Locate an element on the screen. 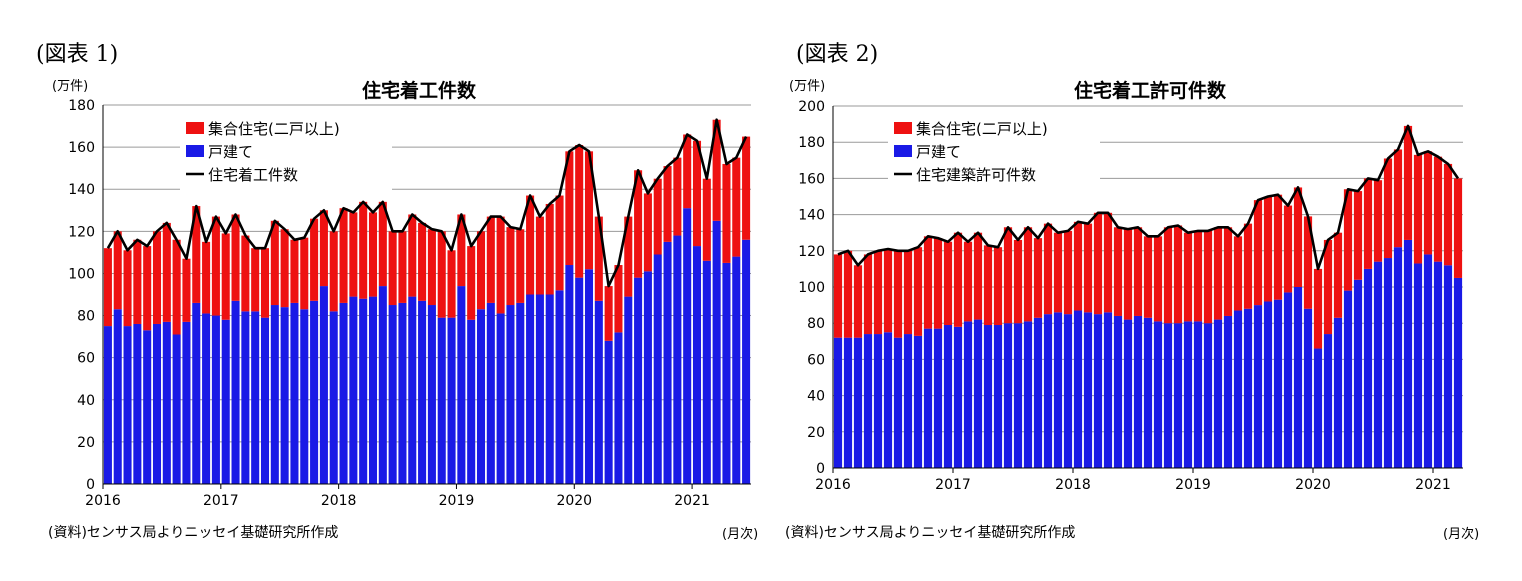  y-tick-label: 100 is located at coordinates (81, 274).